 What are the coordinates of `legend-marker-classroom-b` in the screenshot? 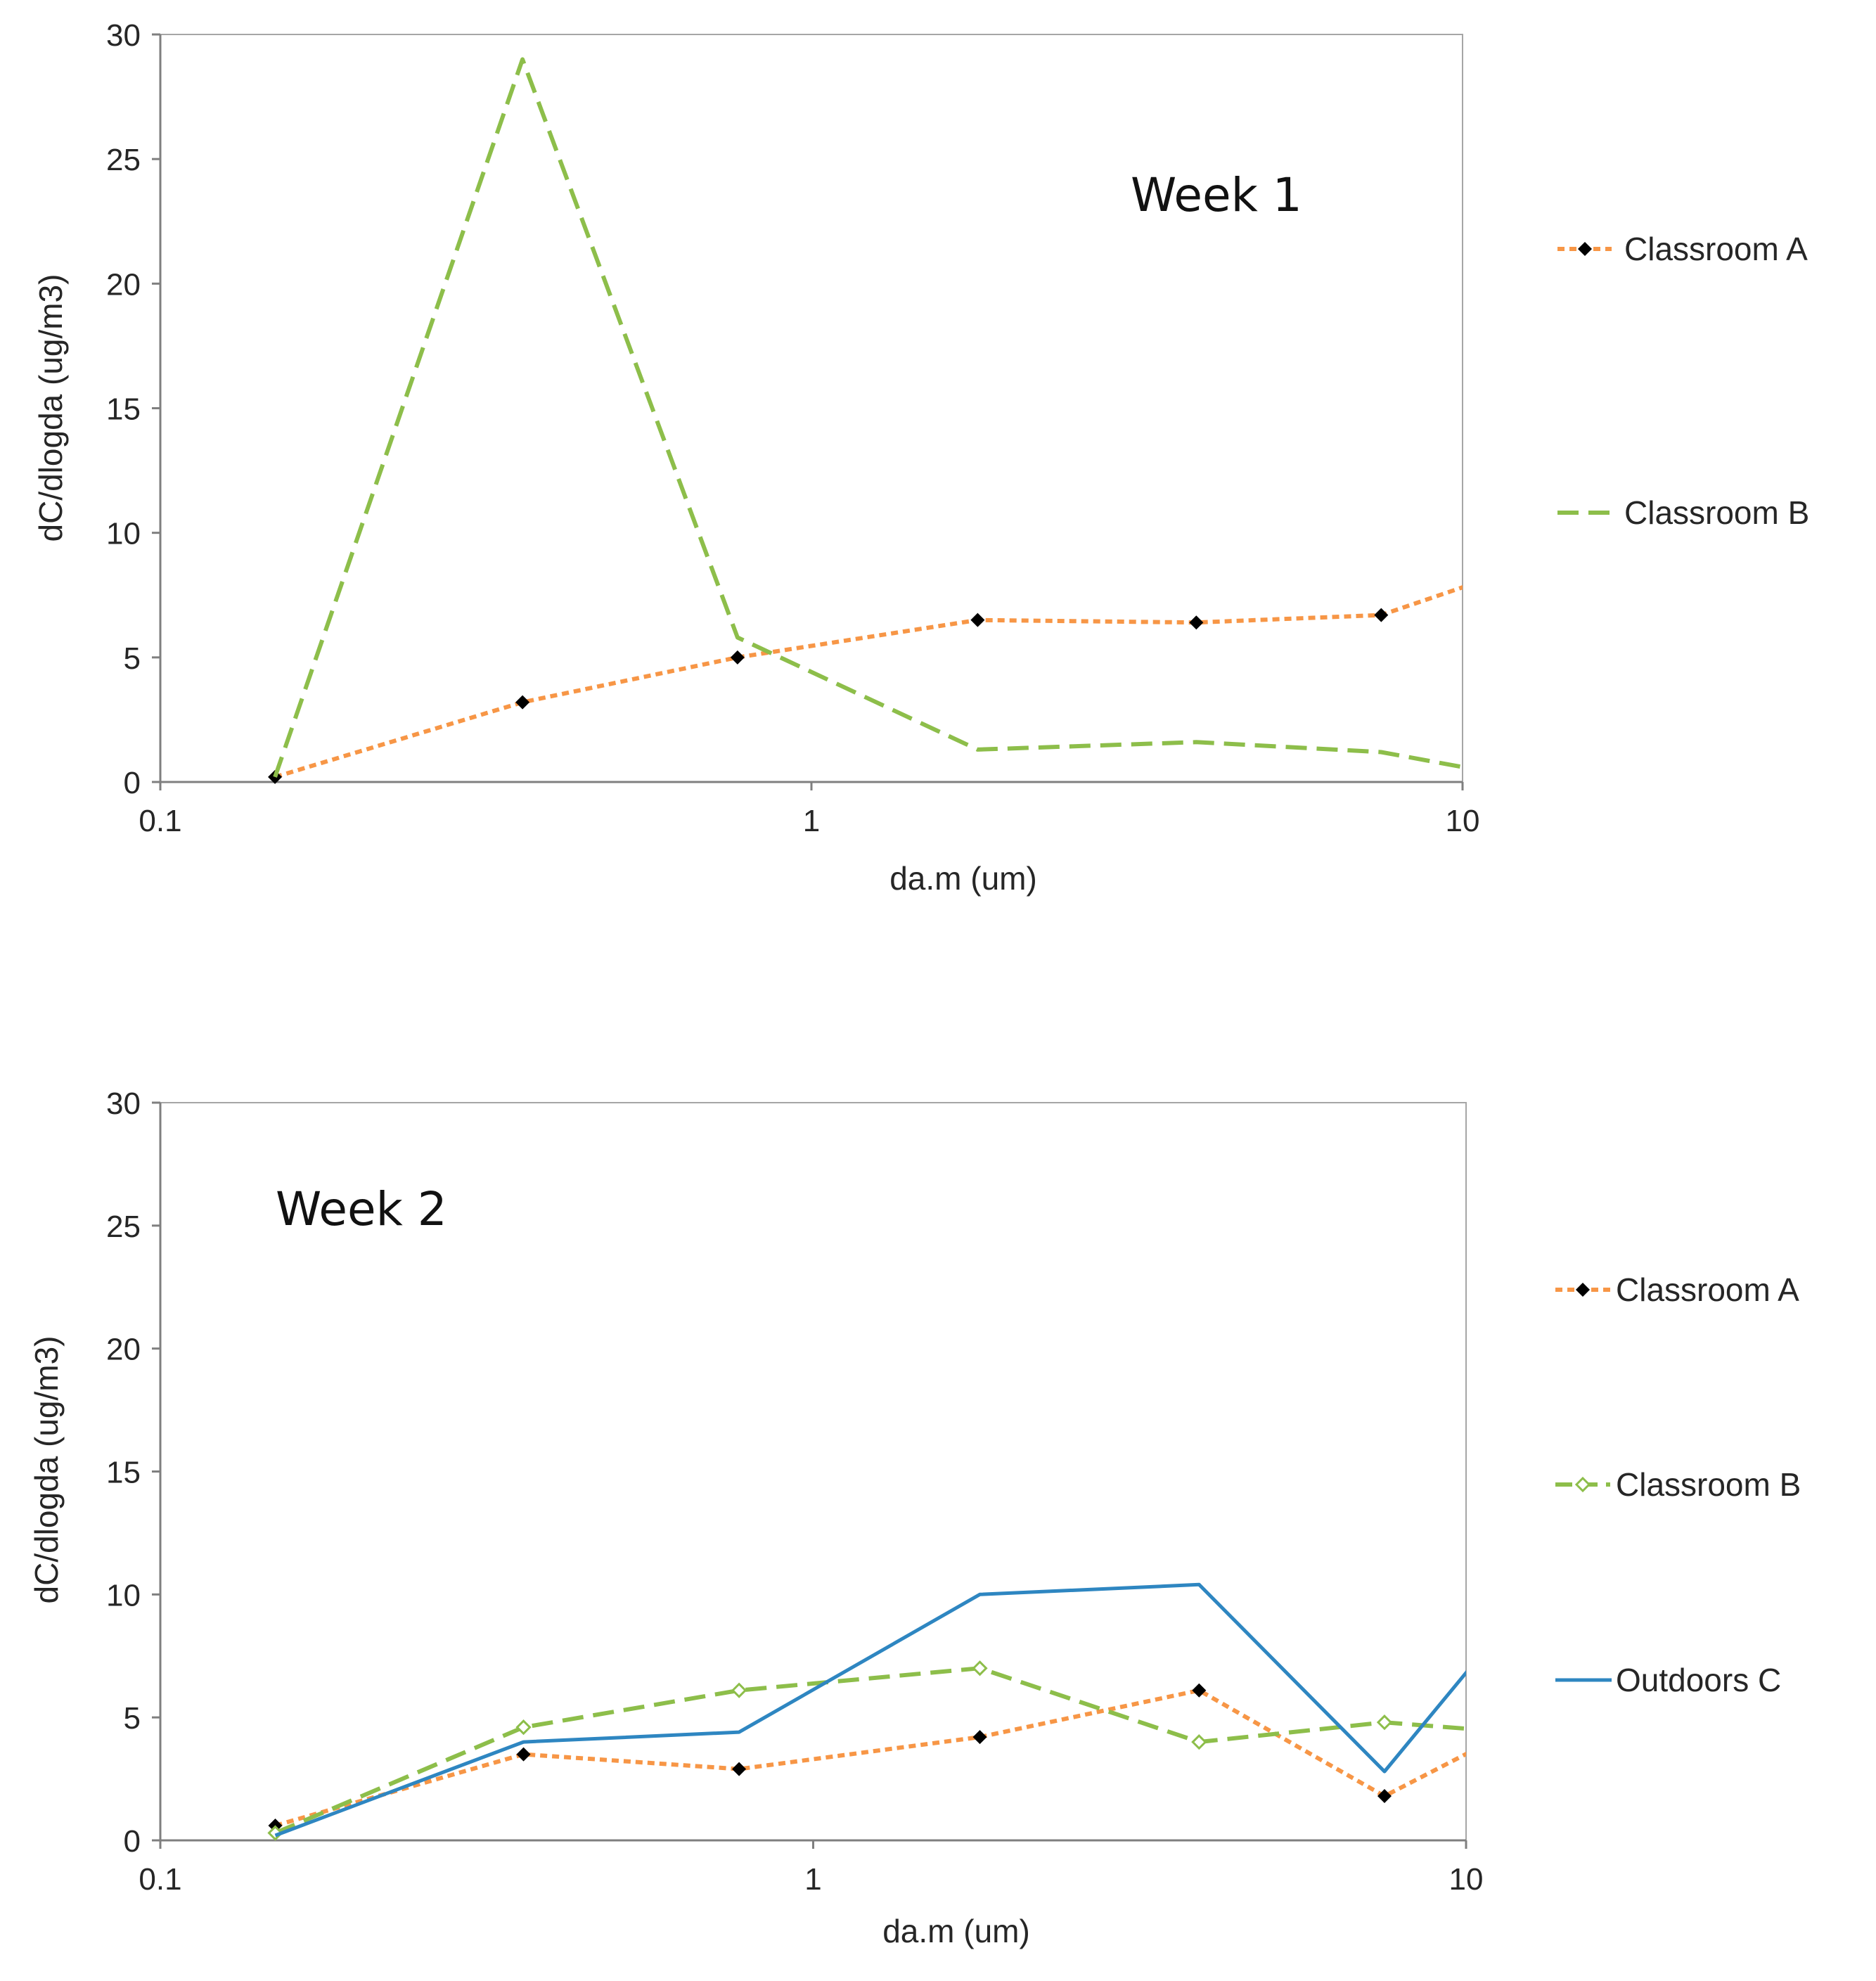 It's located at (1582, 1484).